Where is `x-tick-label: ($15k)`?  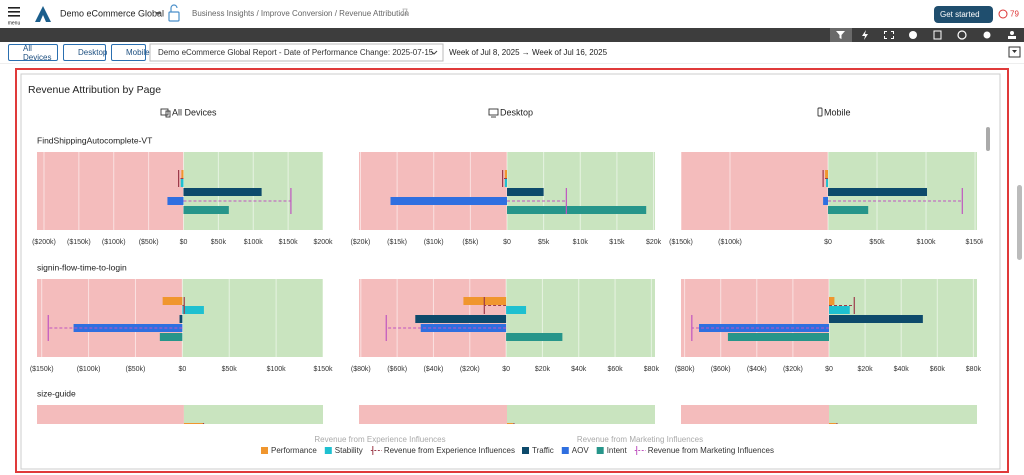 x-tick-label: ($15k) is located at coordinates (397, 242).